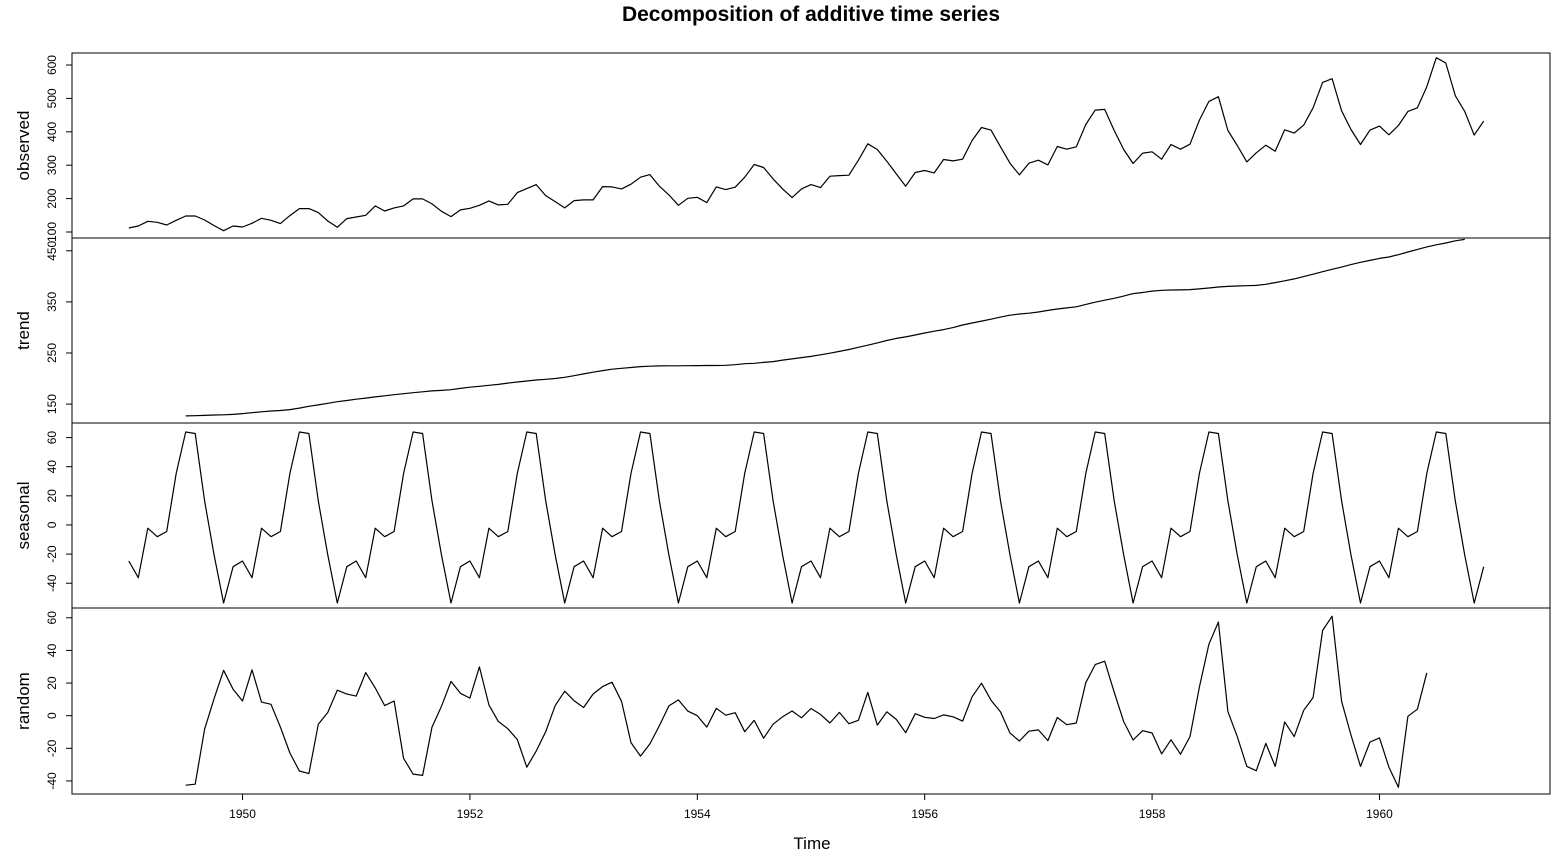  I want to click on observed-y-tick-label: 500, so click(52, 98).